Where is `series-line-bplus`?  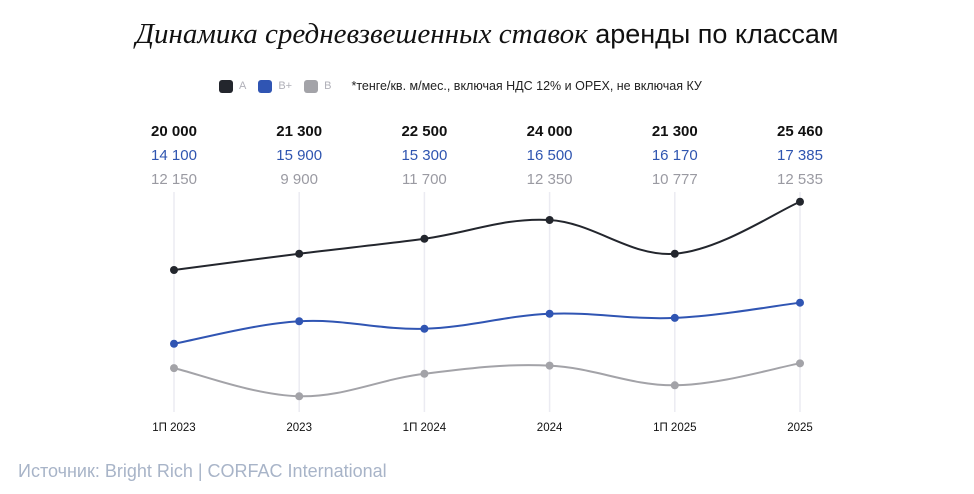 series-line-bplus is located at coordinates (487, 323).